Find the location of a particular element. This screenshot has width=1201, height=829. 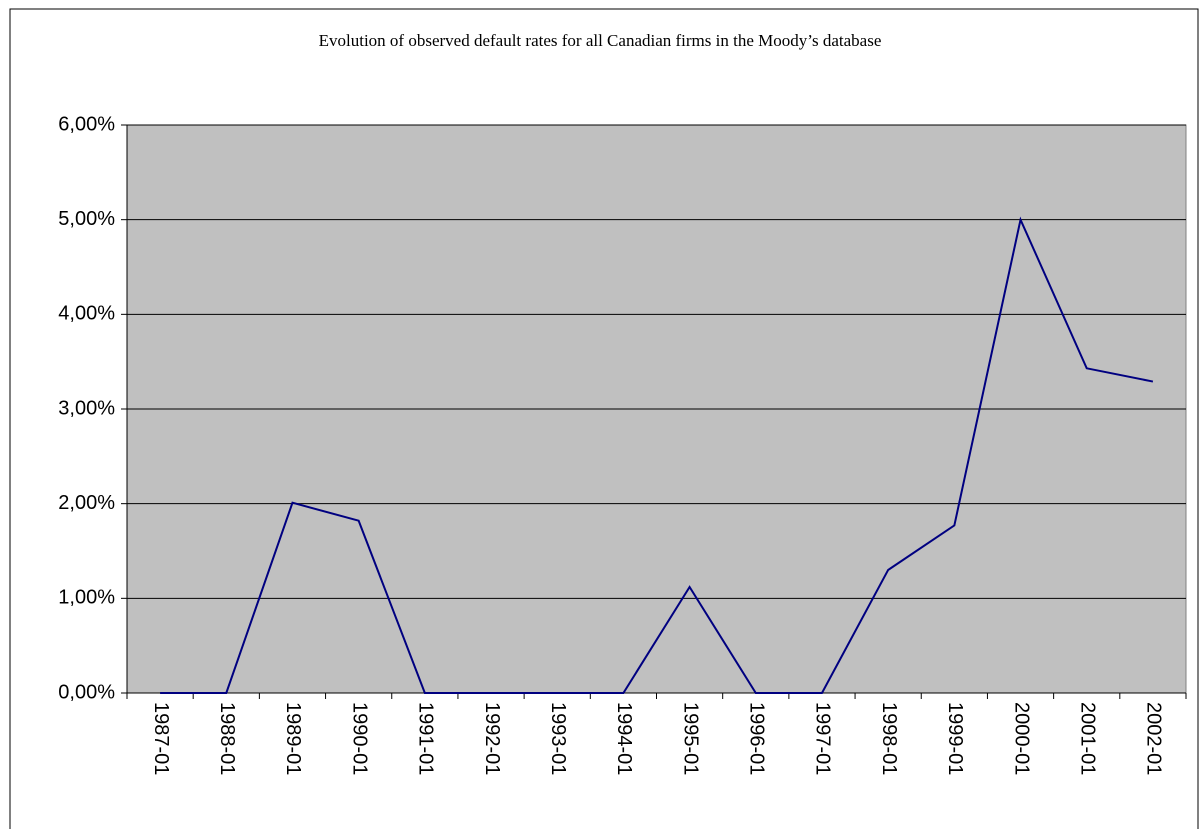

x-tick-label: 1987-01 is located at coordinates (161, 738).